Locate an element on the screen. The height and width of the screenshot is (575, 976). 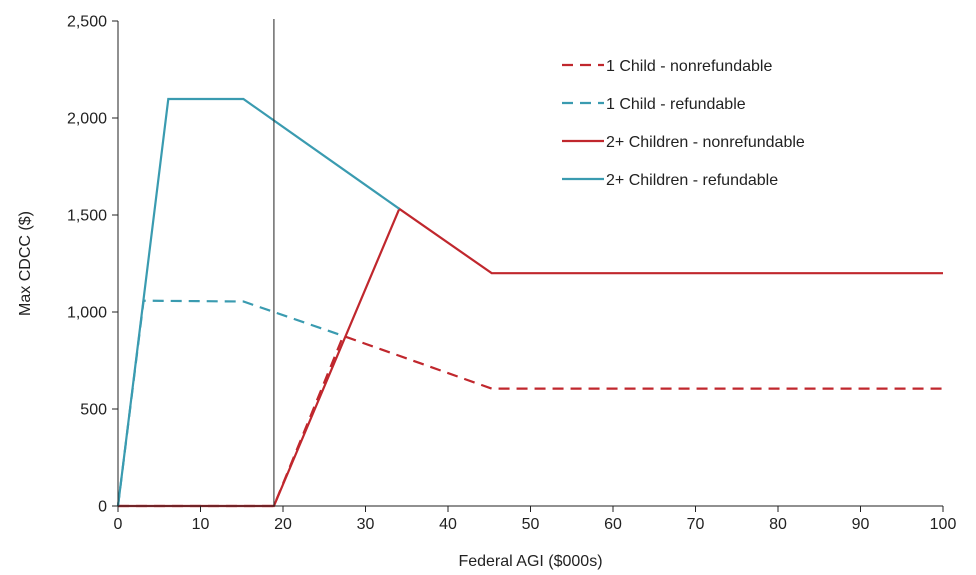
x-tick-label: 10 is located at coordinates (201, 524).